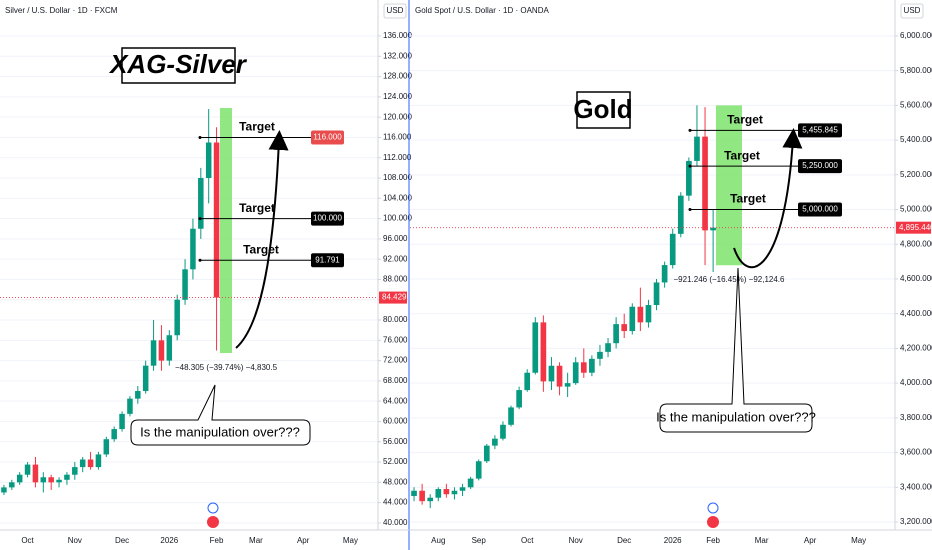 The width and height of the screenshot is (932, 550). I want to click on target-value-label: 5,455.845, so click(820, 130).